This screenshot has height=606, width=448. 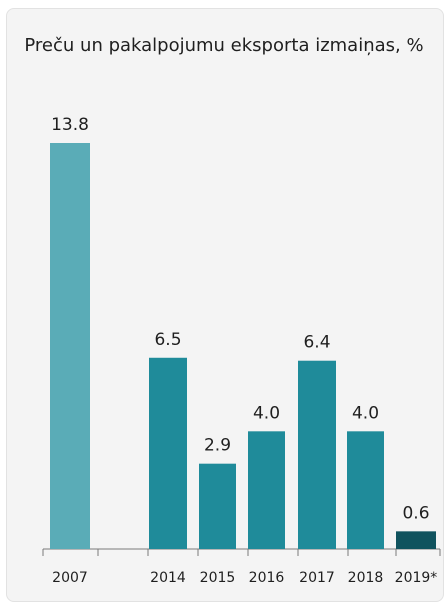 I want to click on bar-2015, so click(x=217, y=506).